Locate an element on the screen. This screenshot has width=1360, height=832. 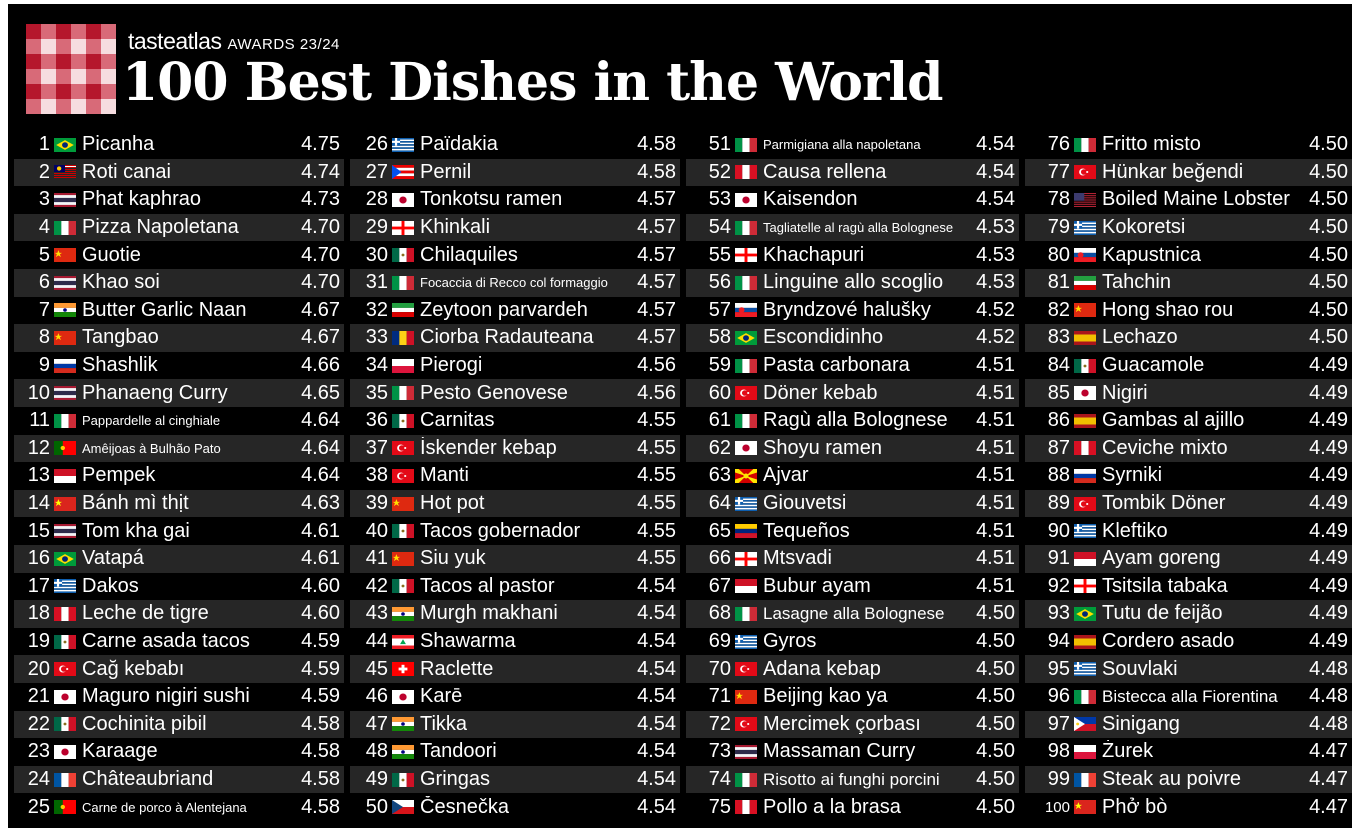
ranking-row: 85 Nigiri 4.49 is located at coordinates (1188, 393).